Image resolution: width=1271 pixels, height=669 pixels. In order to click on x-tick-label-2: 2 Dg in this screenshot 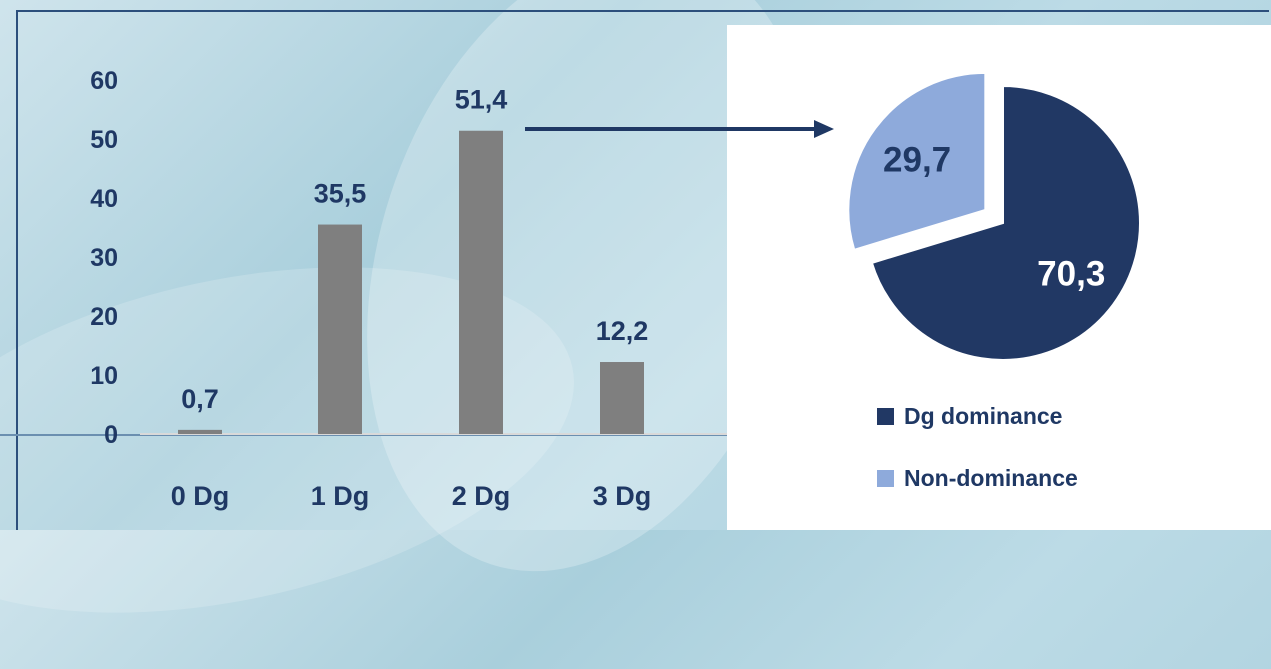, I will do `click(481, 496)`.